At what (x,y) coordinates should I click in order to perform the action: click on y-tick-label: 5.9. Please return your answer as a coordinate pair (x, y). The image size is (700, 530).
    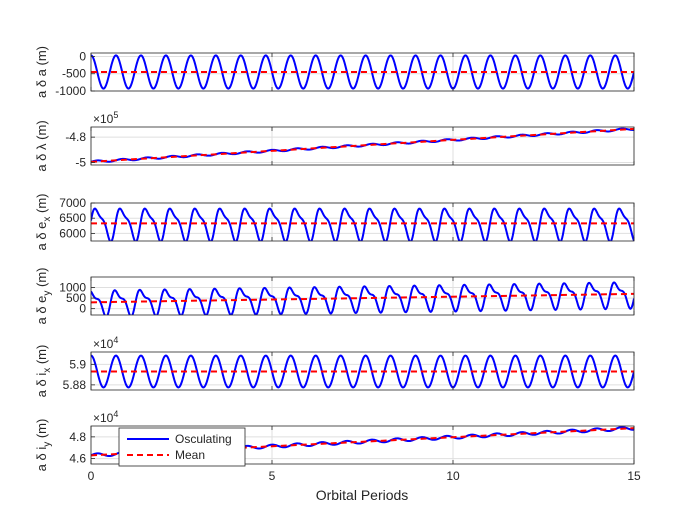
    Looking at the image, I should click on (77, 364).